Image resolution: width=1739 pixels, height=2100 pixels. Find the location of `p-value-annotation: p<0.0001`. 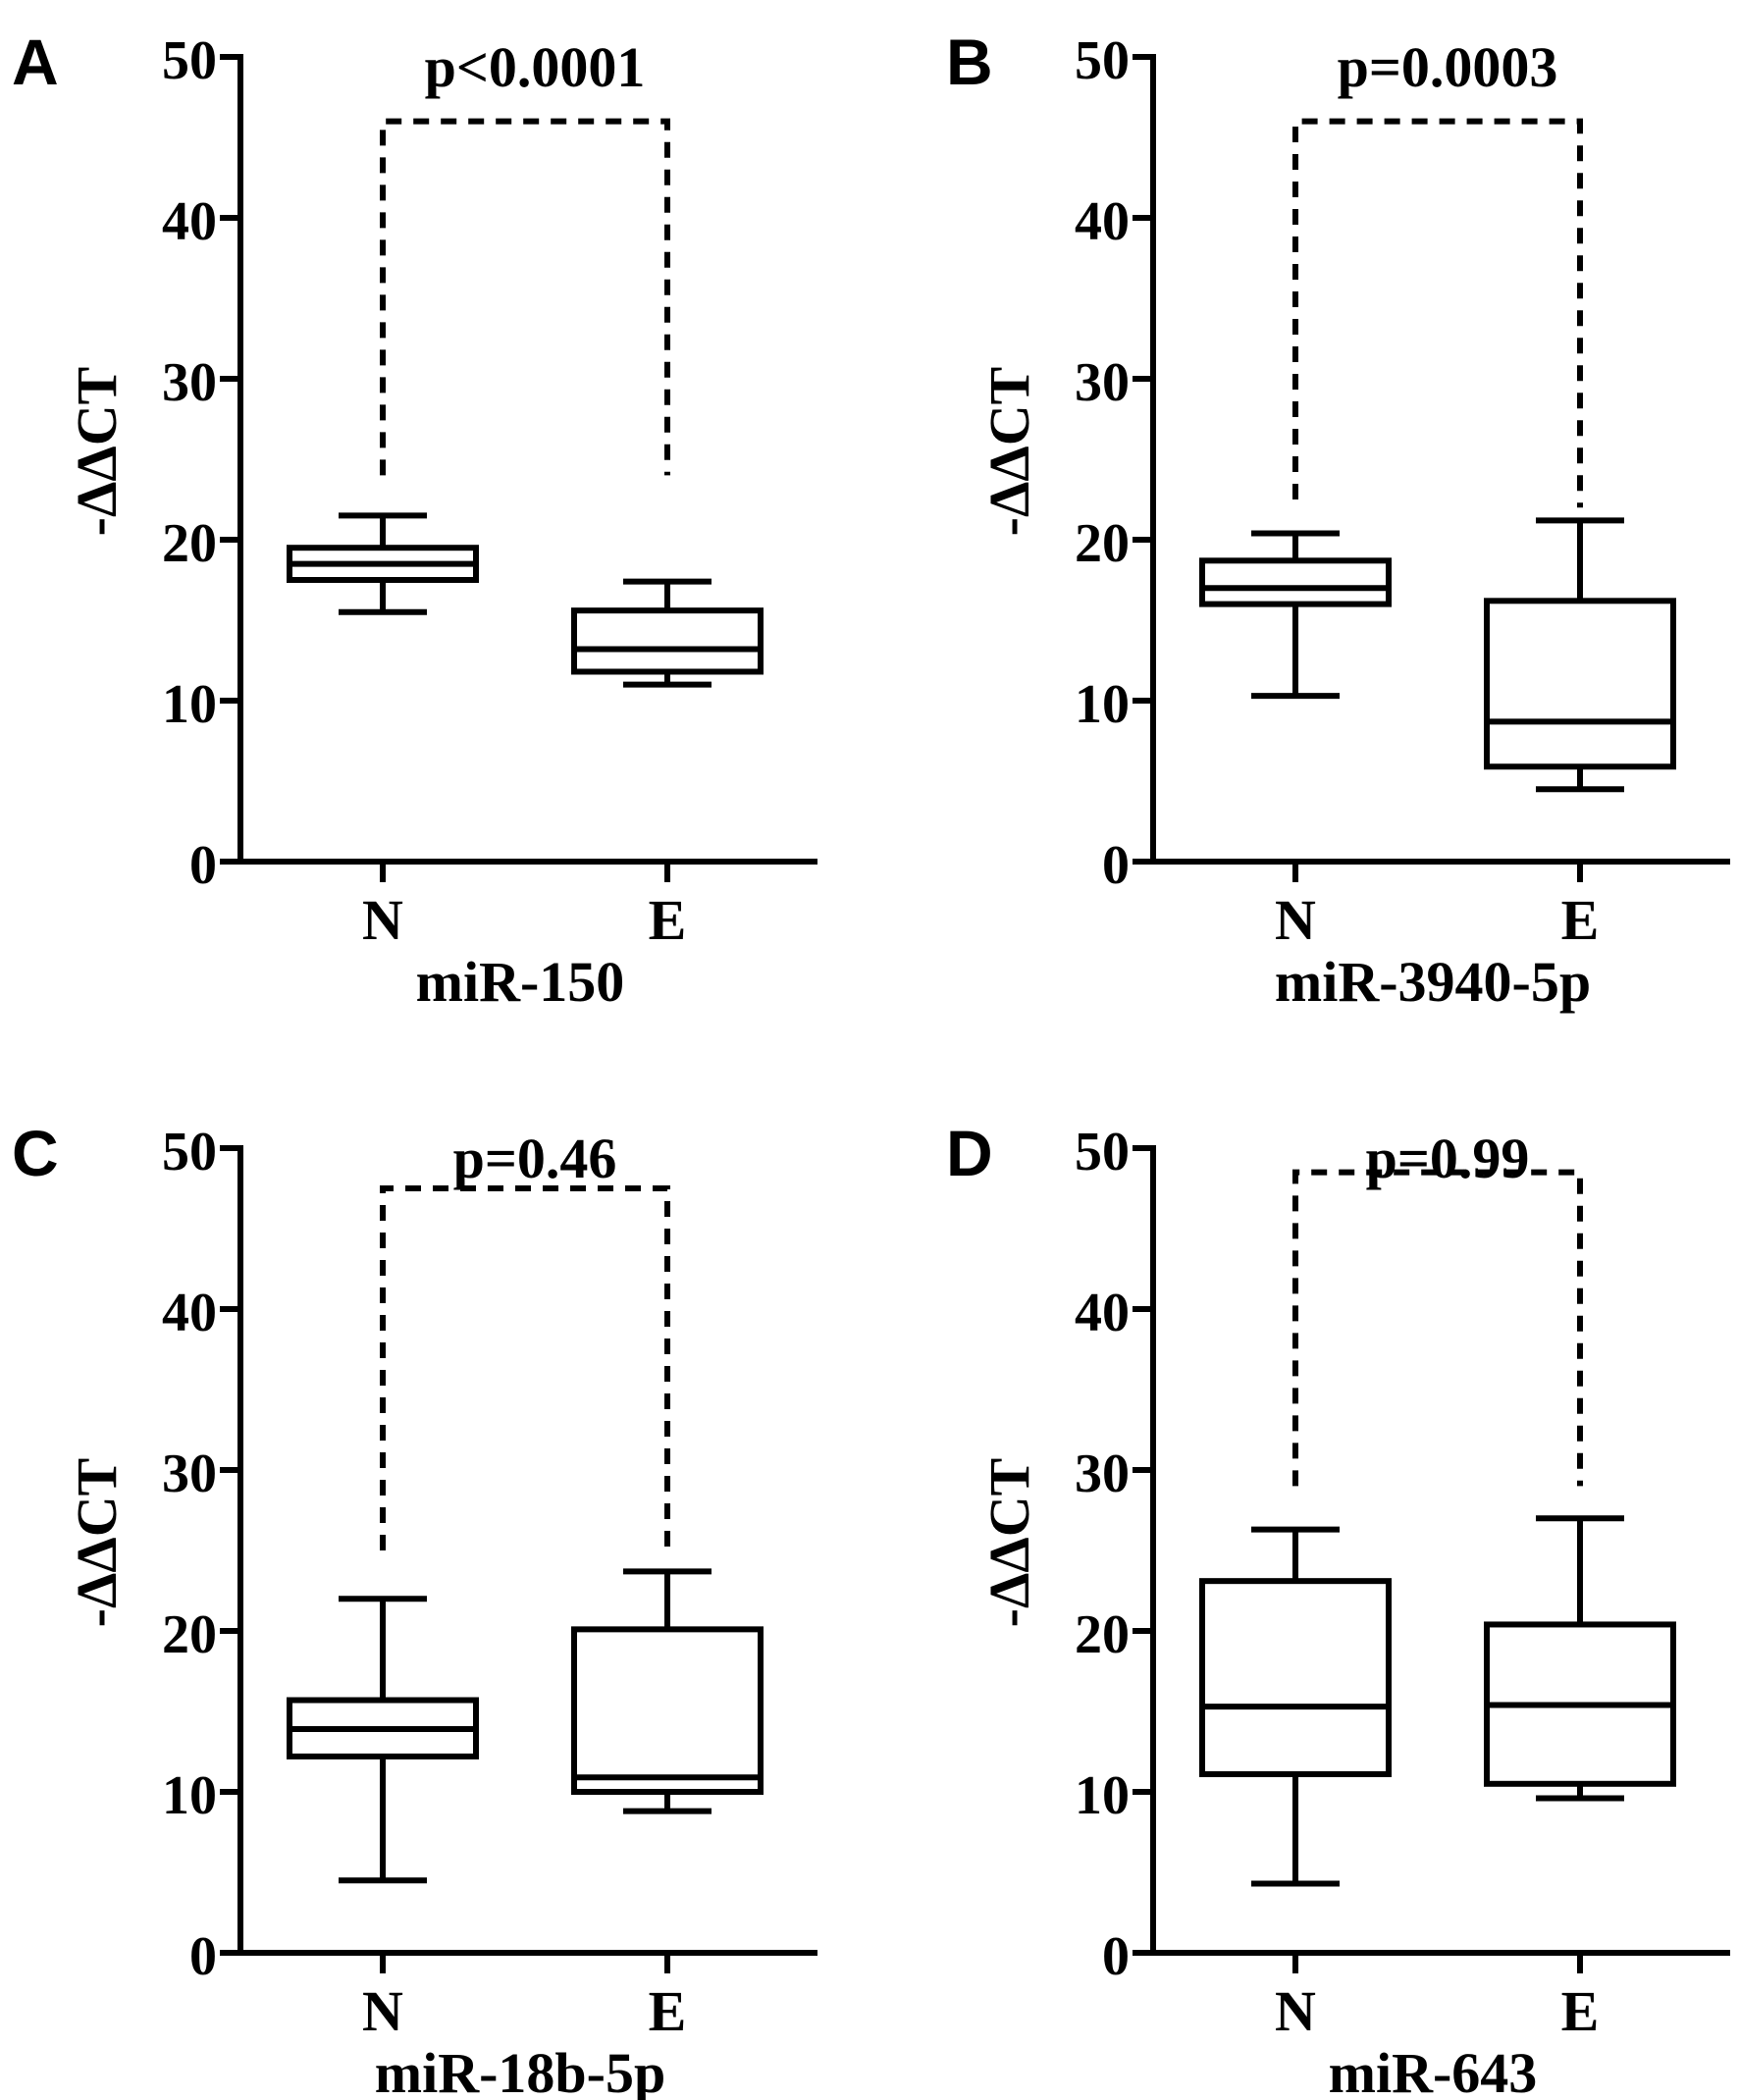

p-value-annotation: p<0.0001 is located at coordinates (535, 67).